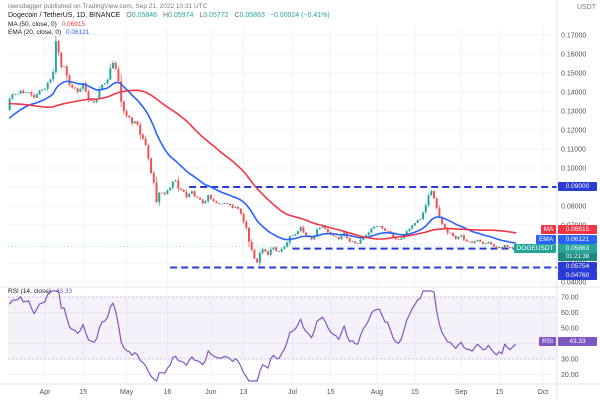 This screenshot has height=400, width=600. Describe the element at coordinates (577, 186) in the screenshot. I see `level-price-chip-1: 0.09000` at that location.